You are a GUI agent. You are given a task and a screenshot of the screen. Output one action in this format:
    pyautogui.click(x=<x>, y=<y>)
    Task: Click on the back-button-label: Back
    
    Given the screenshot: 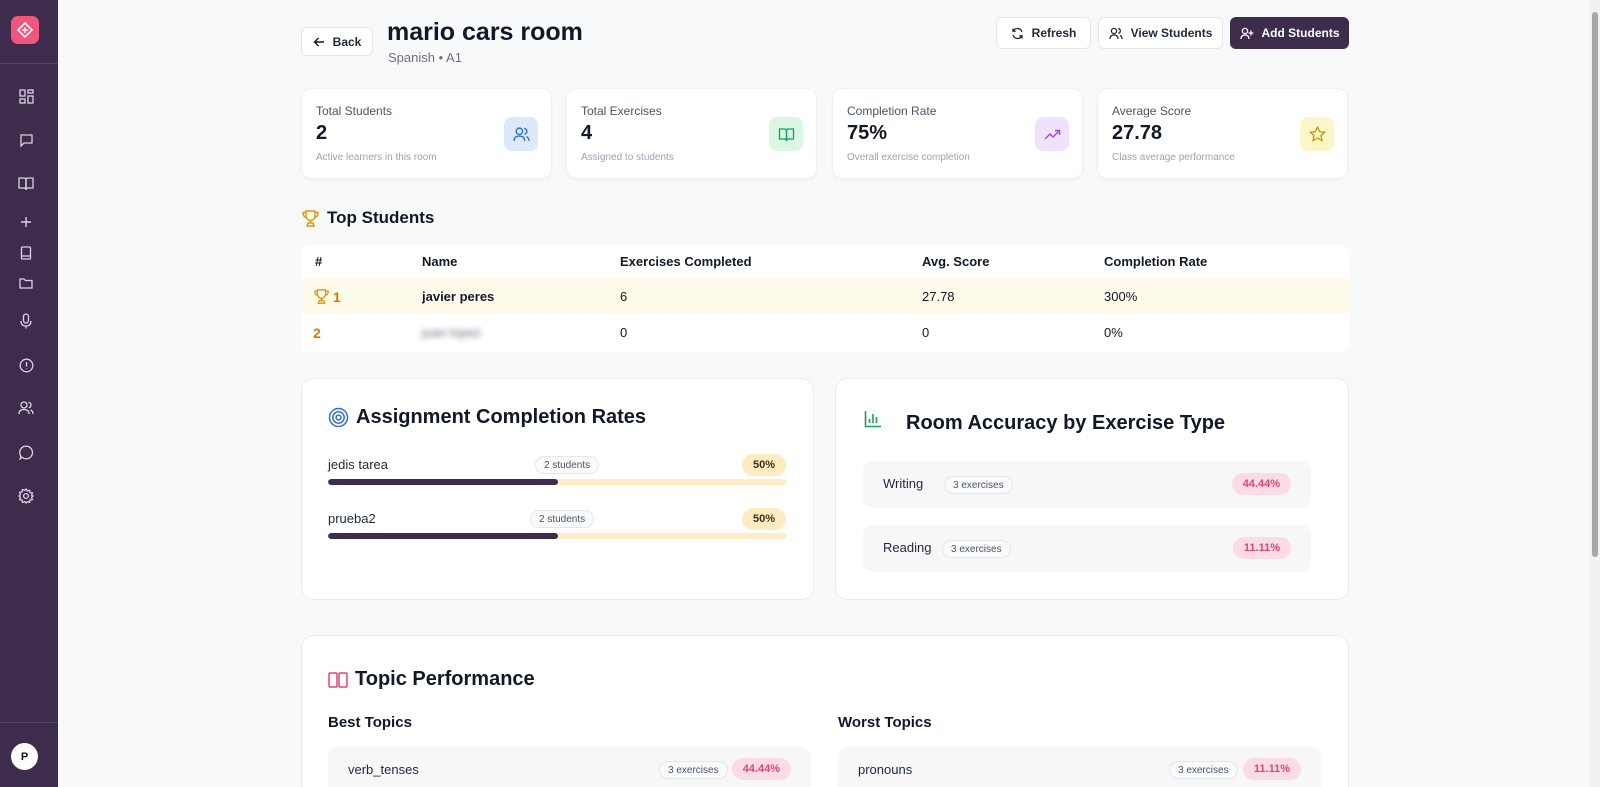 What is the action you would take?
    pyautogui.click(x=347, y=41)
    